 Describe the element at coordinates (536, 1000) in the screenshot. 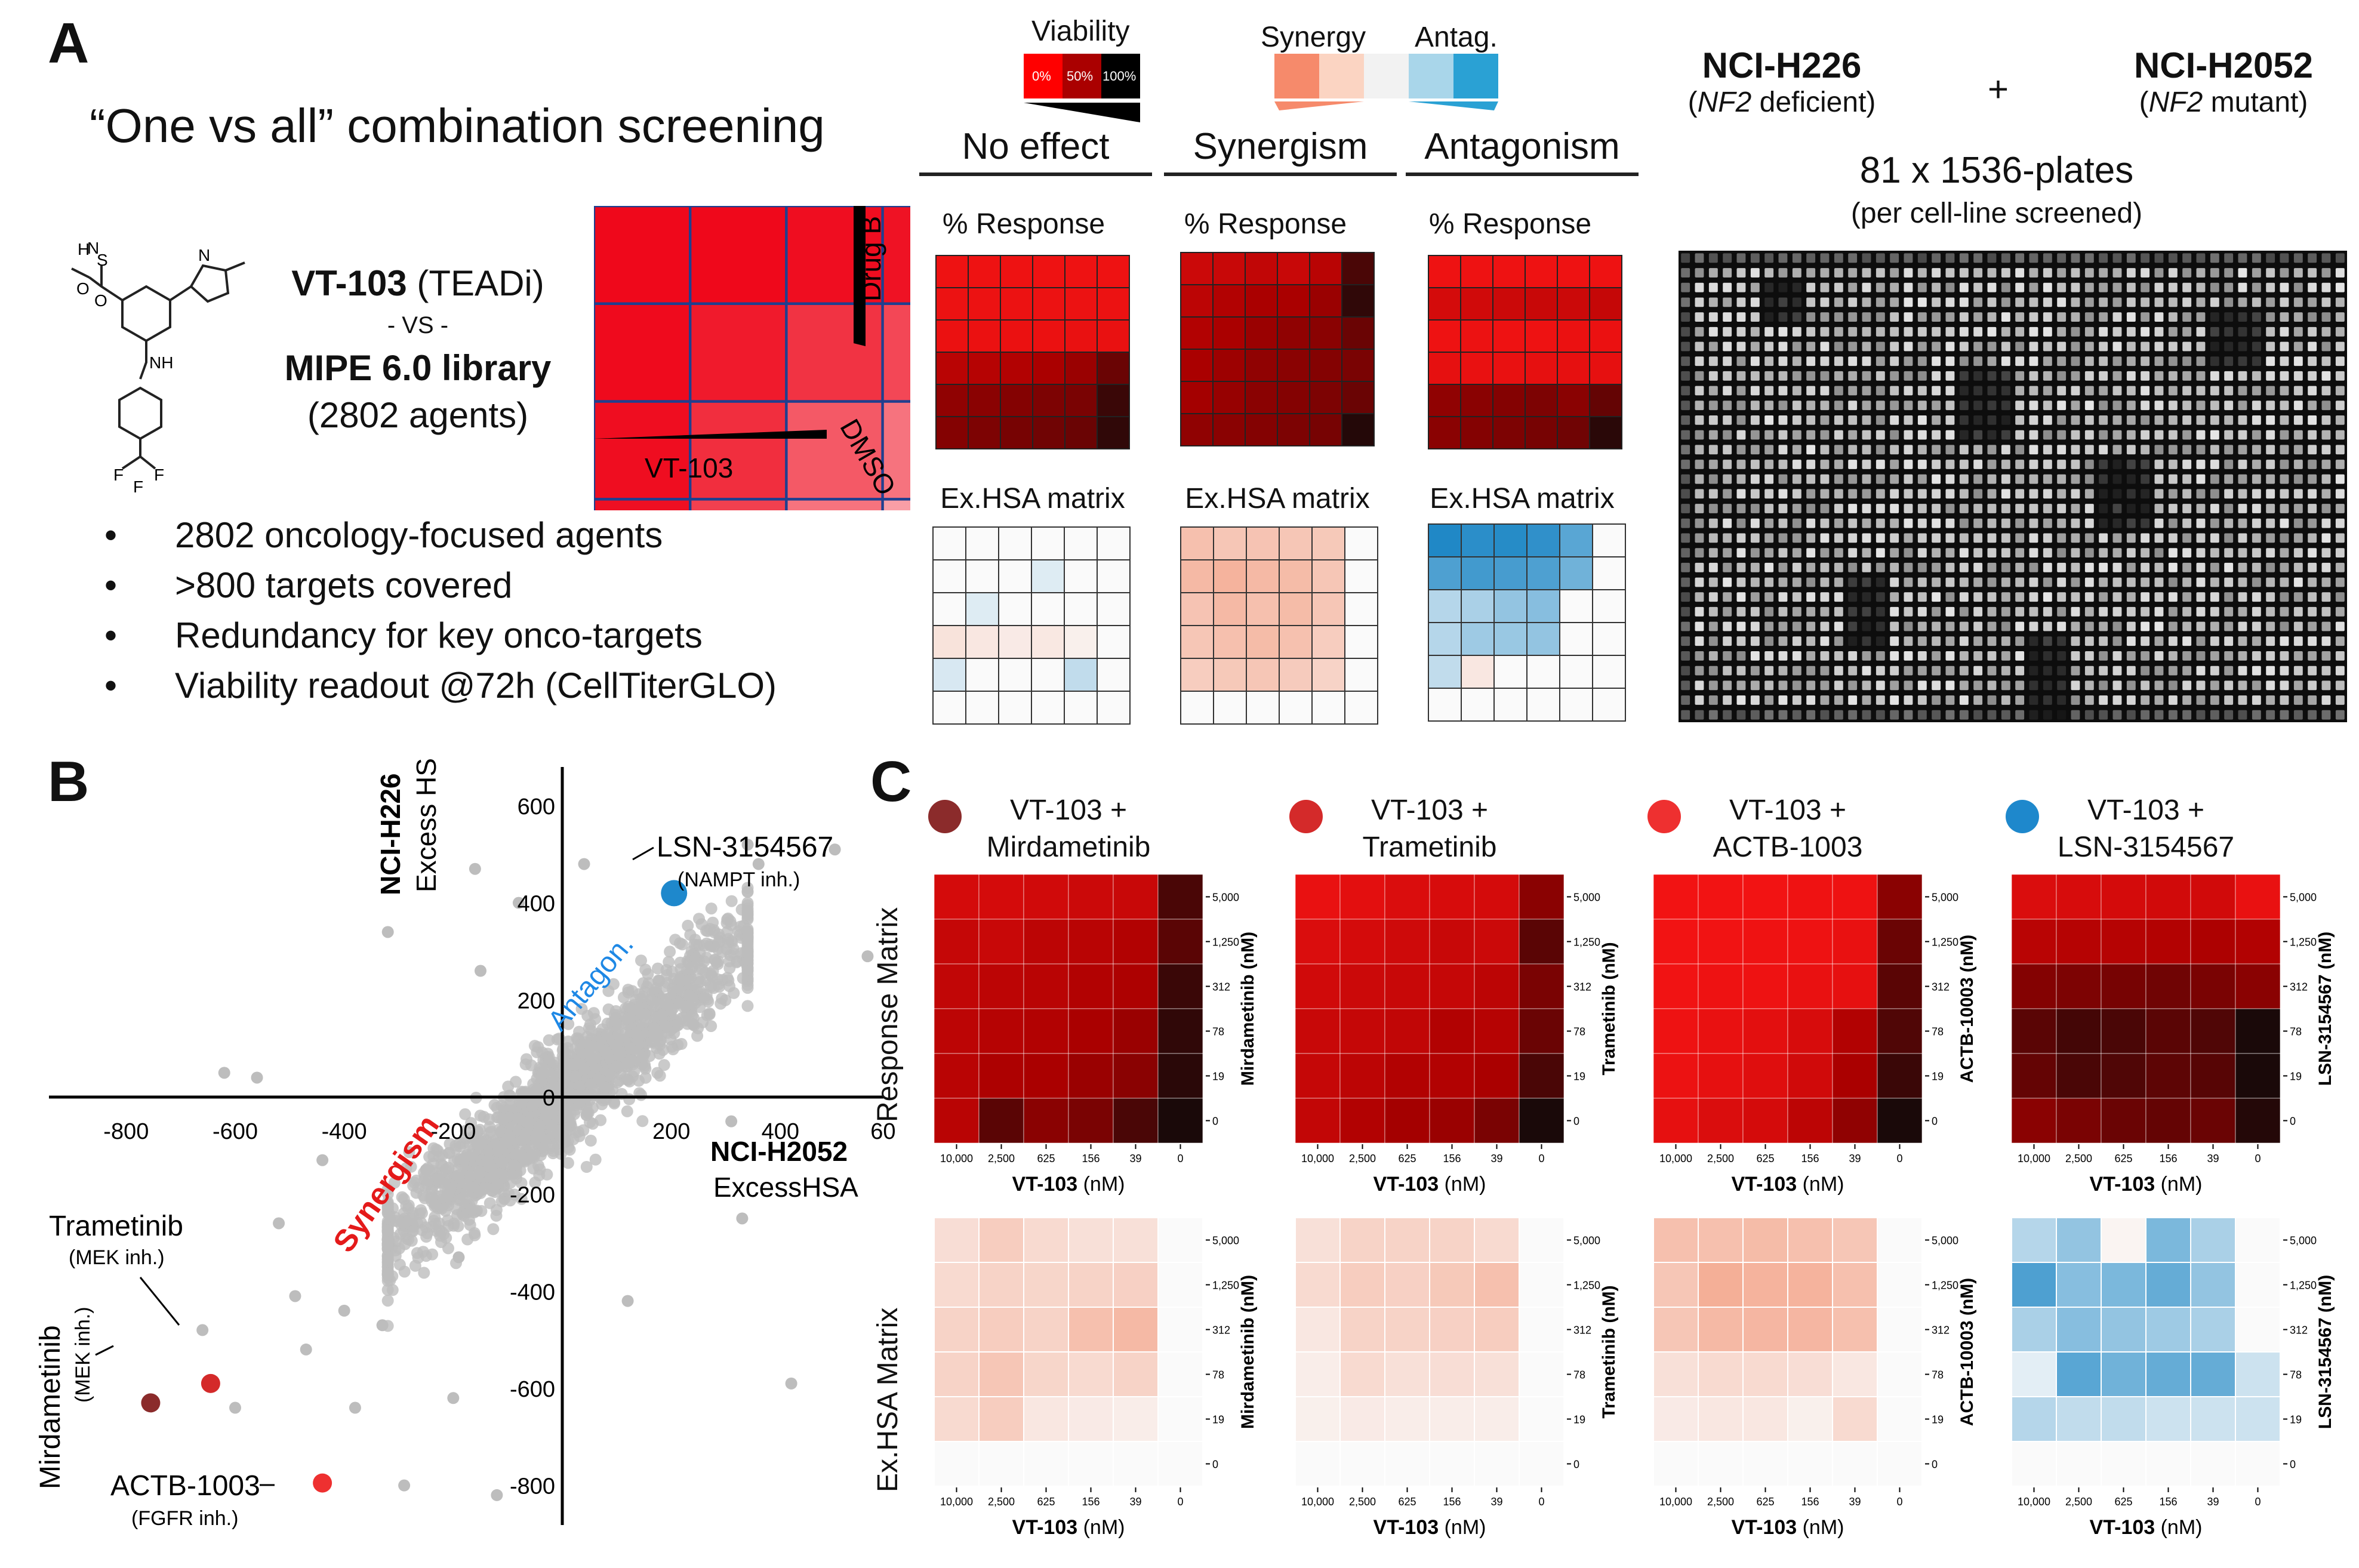

I see `y-tick-label: 200` at that location.